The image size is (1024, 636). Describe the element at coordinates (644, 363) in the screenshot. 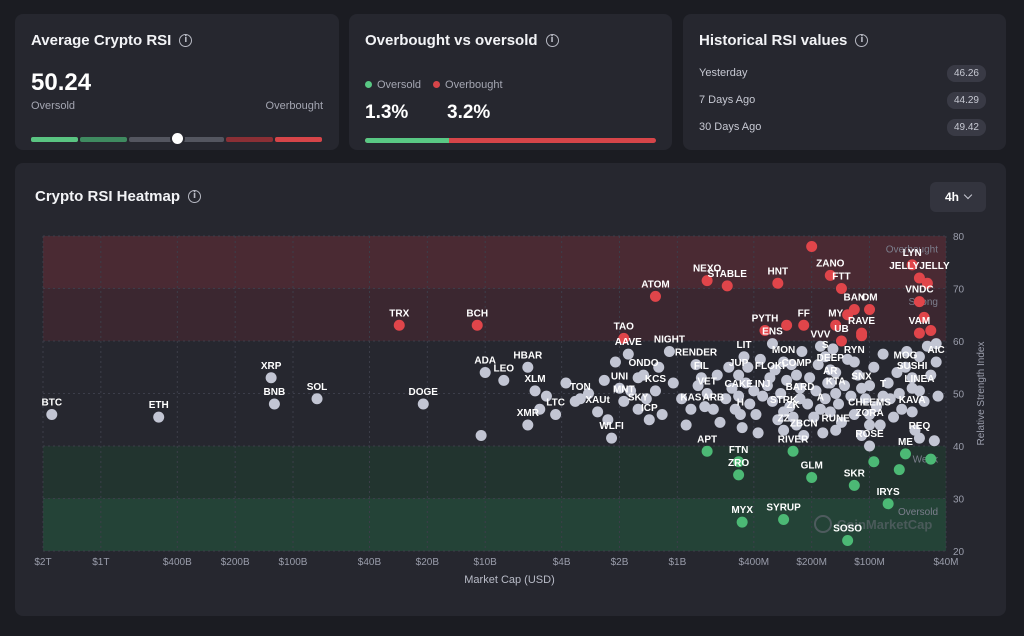

I see `coin-label: ONDO` at that location.